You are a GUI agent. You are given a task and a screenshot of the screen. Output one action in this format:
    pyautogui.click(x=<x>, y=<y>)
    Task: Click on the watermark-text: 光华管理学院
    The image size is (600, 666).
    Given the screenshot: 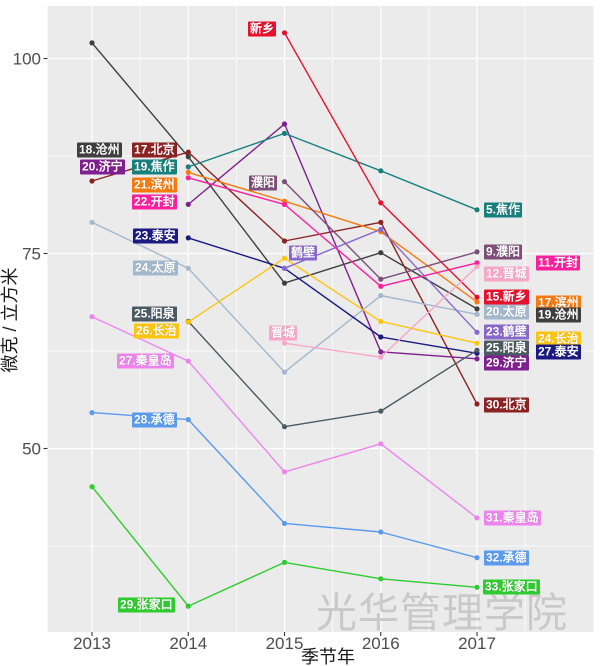 What is the action you would take?
    pyautogui.click(x=442, y=613)
    